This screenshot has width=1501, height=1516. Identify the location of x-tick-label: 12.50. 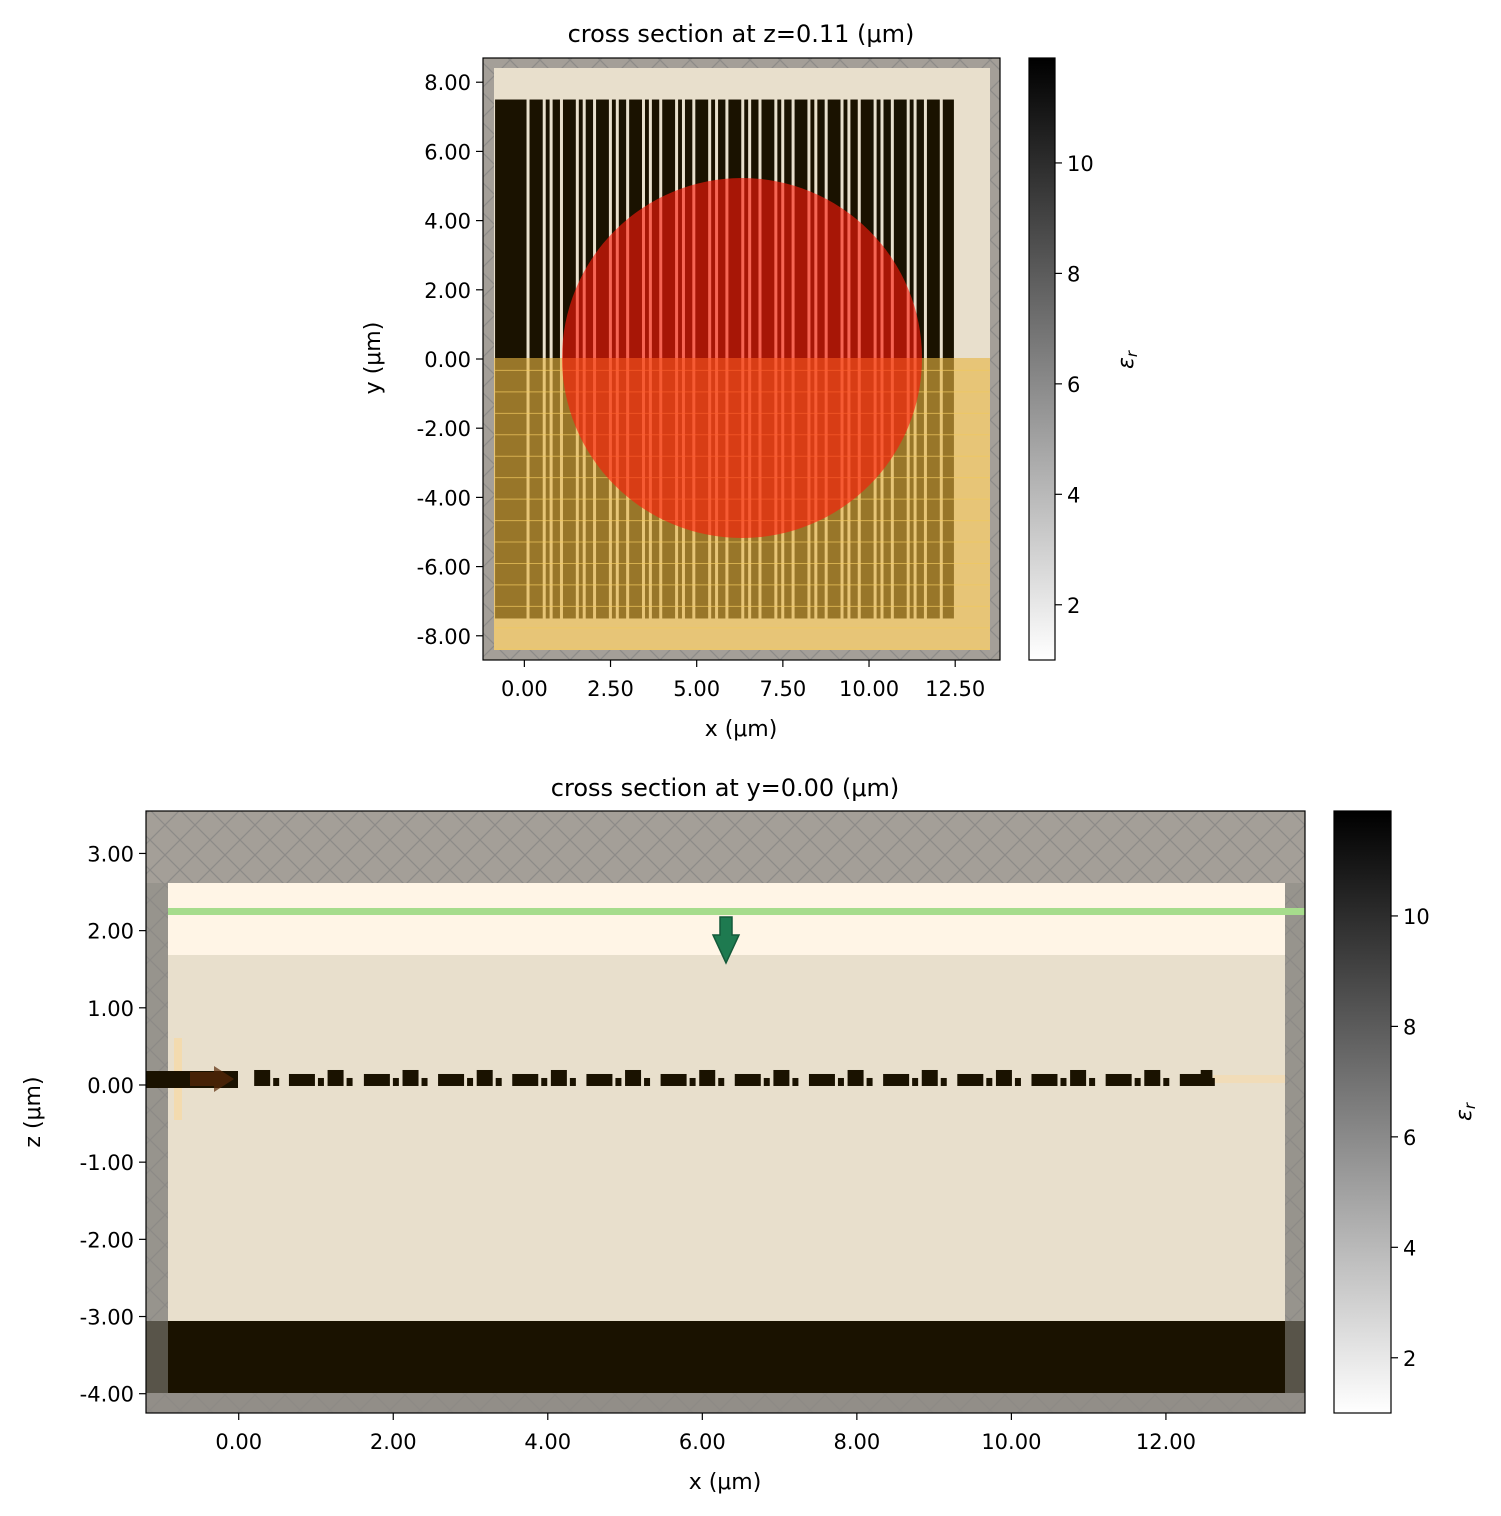
(955, 689).